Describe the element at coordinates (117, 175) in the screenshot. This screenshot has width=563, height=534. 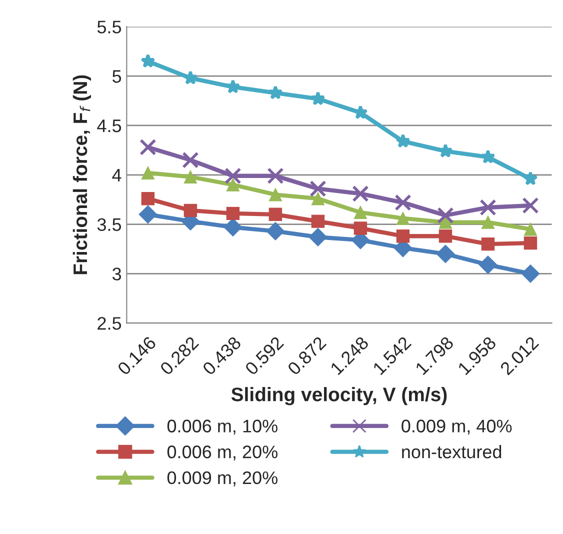
I see `y-tick-label: 4` at that location.